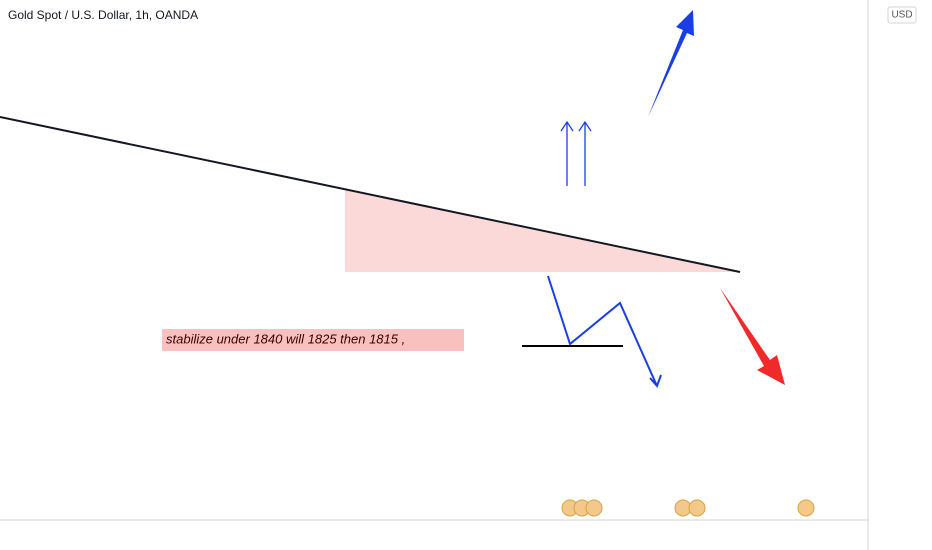 The image size is (932, 550). What do you see at coordinates (103, 15) in the screenshot?
I see `title: Gold Spot / U.S. Dollar, 1h, OANDA` at bounding box center [103, 15].